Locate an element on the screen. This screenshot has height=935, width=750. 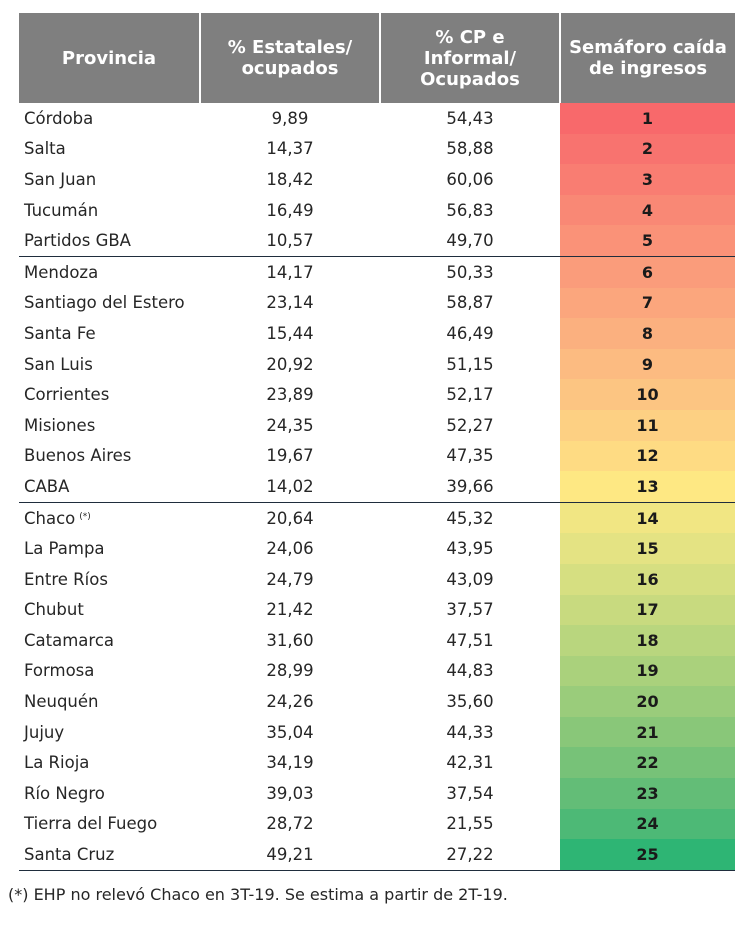
cell-semaforo: 21 is located at coordinates (647, 732).